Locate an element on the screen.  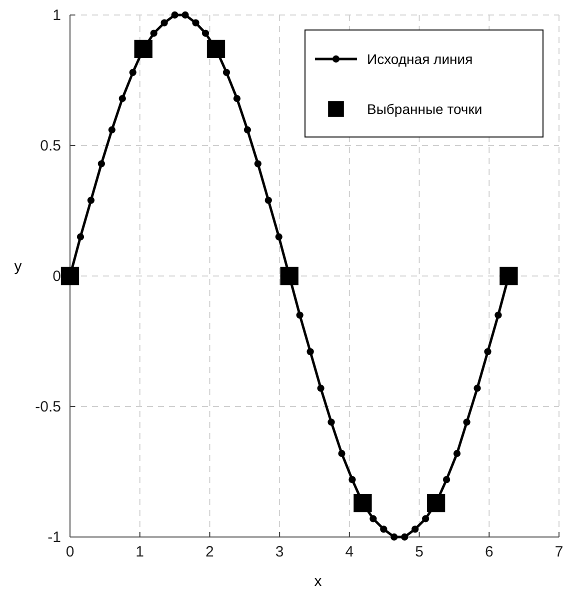
y-tick-label: -0.5 is located at coordinates (48, 407).